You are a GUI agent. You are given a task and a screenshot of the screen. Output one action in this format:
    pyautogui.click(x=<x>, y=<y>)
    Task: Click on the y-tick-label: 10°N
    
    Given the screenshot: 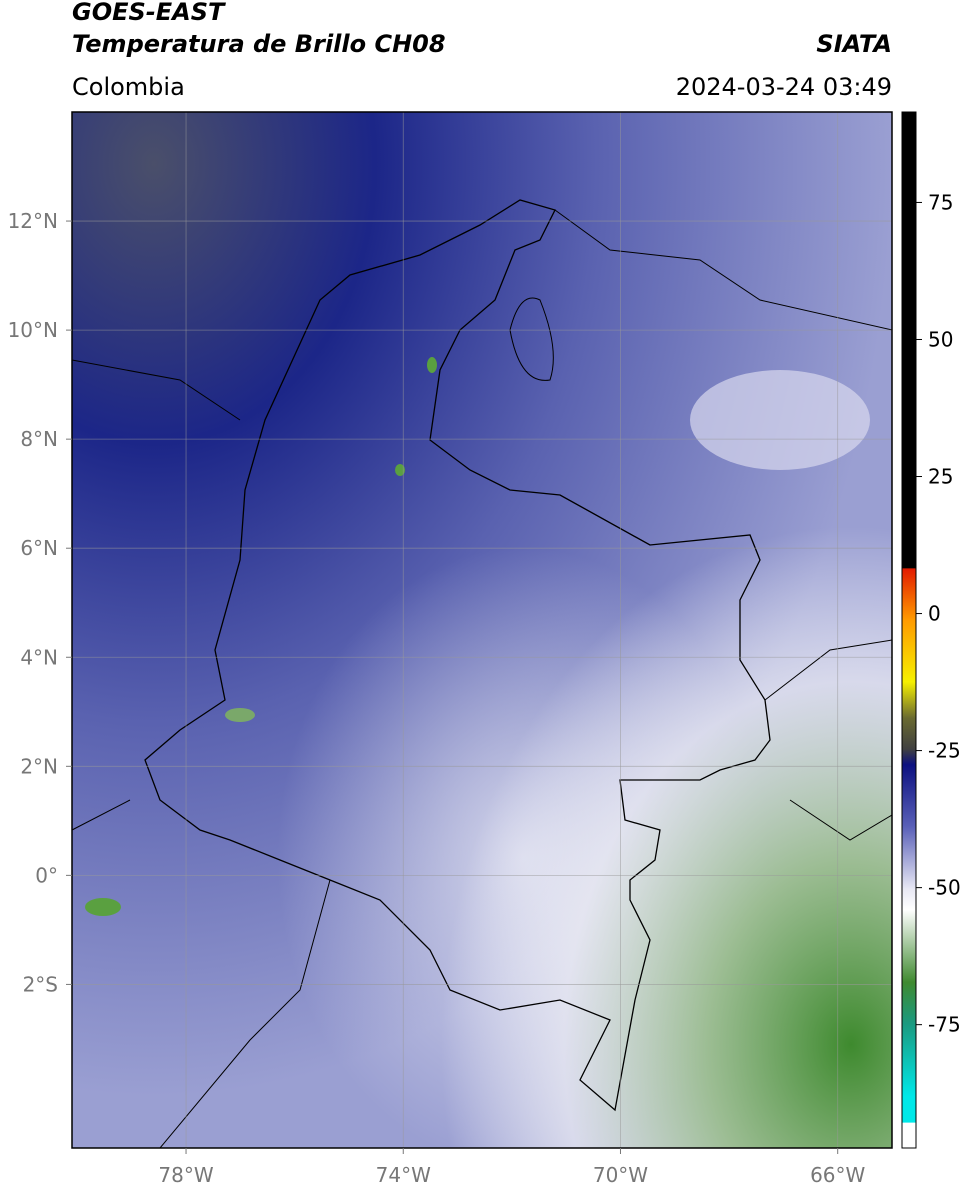 What is the action you would take?
    pyautogui.click(x=33, y=330)
    